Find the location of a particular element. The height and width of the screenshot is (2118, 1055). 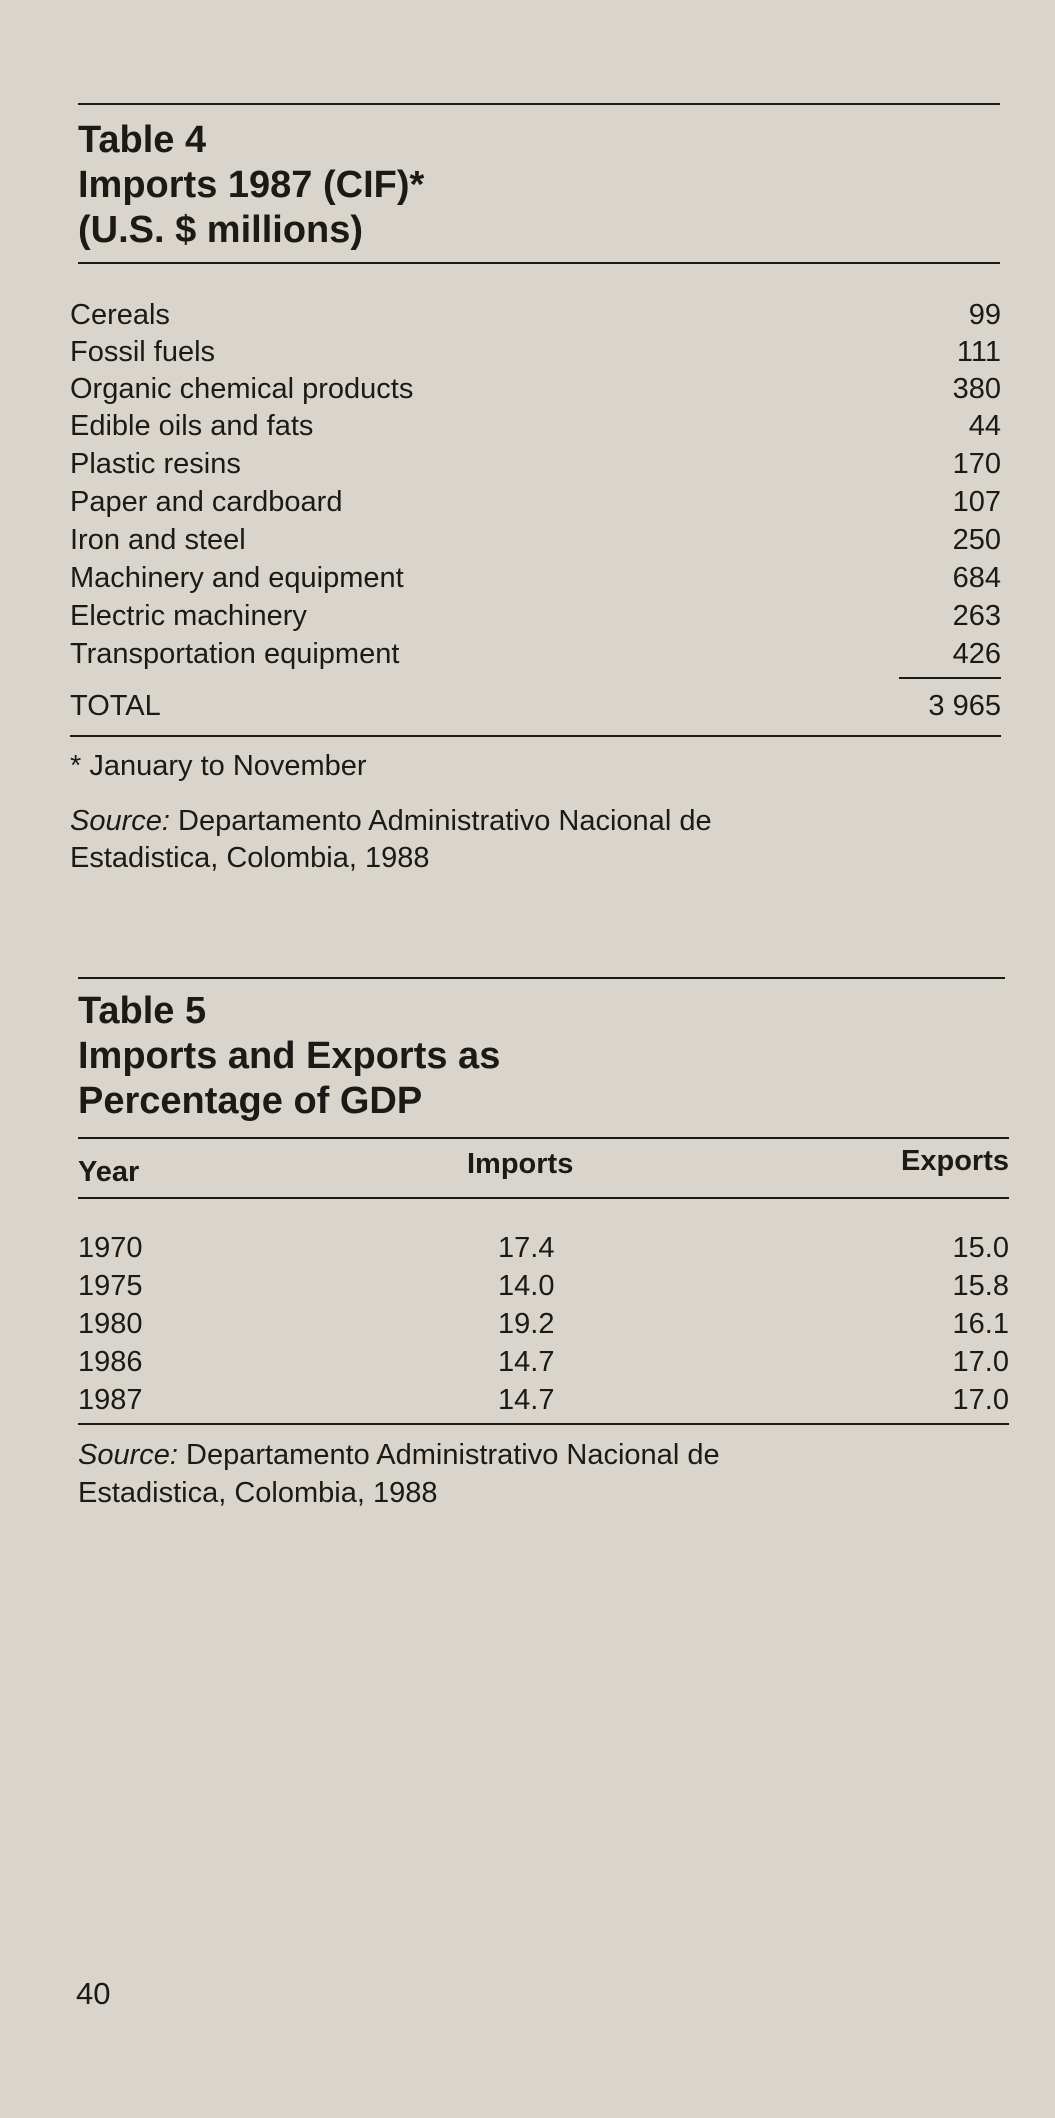

table-row: Plastic resins 170 is located at coordinates (535, 464).